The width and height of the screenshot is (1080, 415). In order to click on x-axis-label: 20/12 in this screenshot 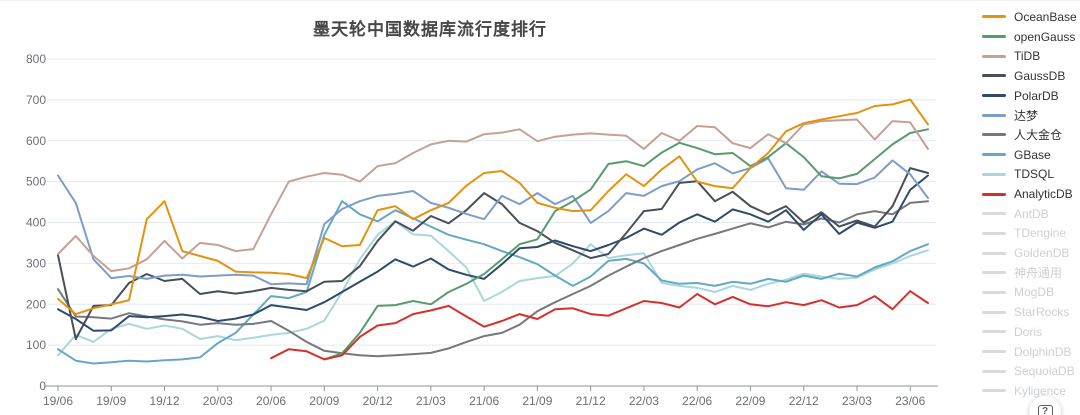, I will do `click(378, 401)`.